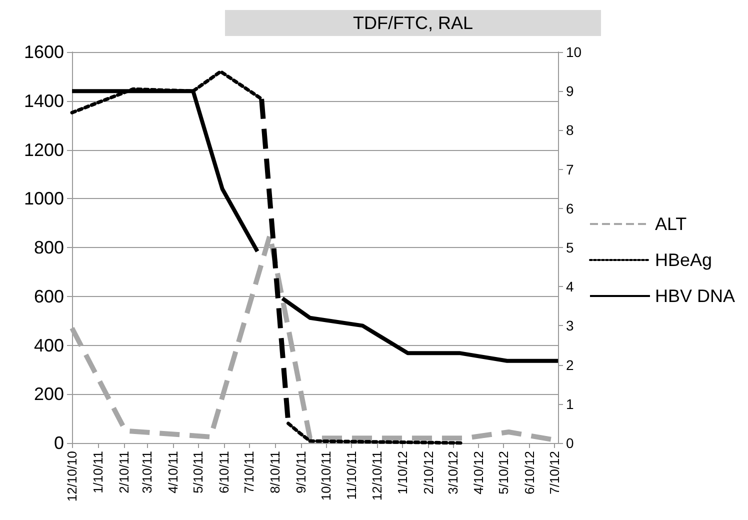 This screenshot has height=520, width=748. I want to click on x-tick-label: 1/10/11, so click(98, 472).